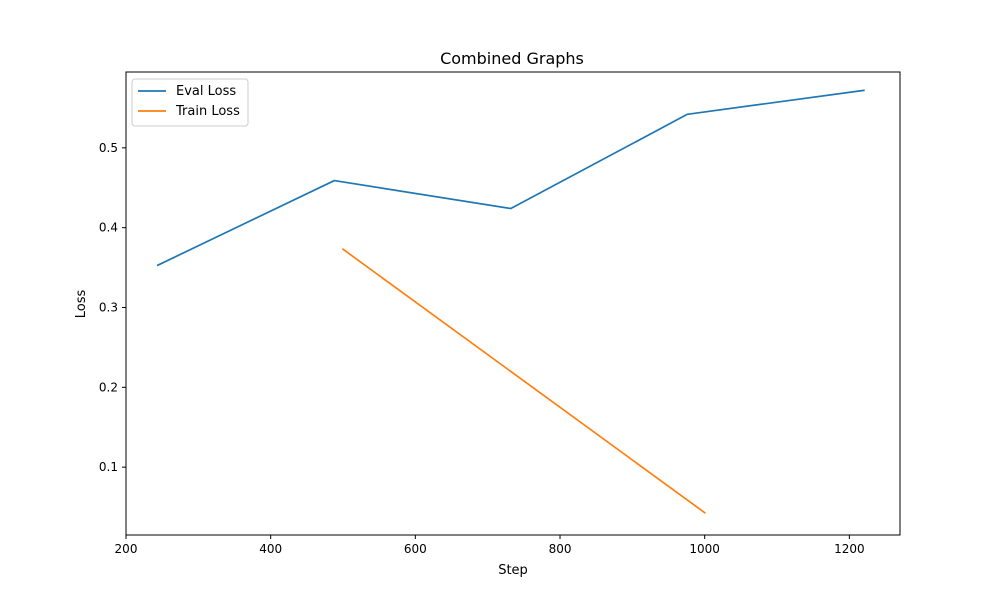 The image size is (1000, 604). What do you see at coordinates (207, 111) in the screenshot?
I see `legend-label-1: Train Loss` at bounding box center [207, 111].